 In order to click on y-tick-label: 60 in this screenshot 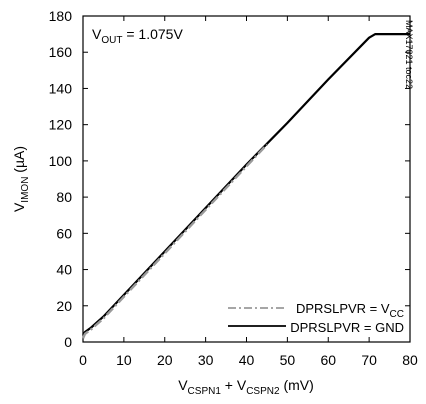, I will do `click(64, 233)`.